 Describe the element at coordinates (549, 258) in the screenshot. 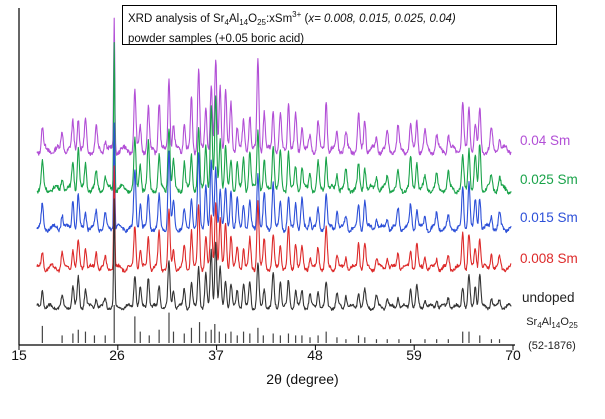

I see `series-label-0-008-sm: 0.008 Sm` at that location.